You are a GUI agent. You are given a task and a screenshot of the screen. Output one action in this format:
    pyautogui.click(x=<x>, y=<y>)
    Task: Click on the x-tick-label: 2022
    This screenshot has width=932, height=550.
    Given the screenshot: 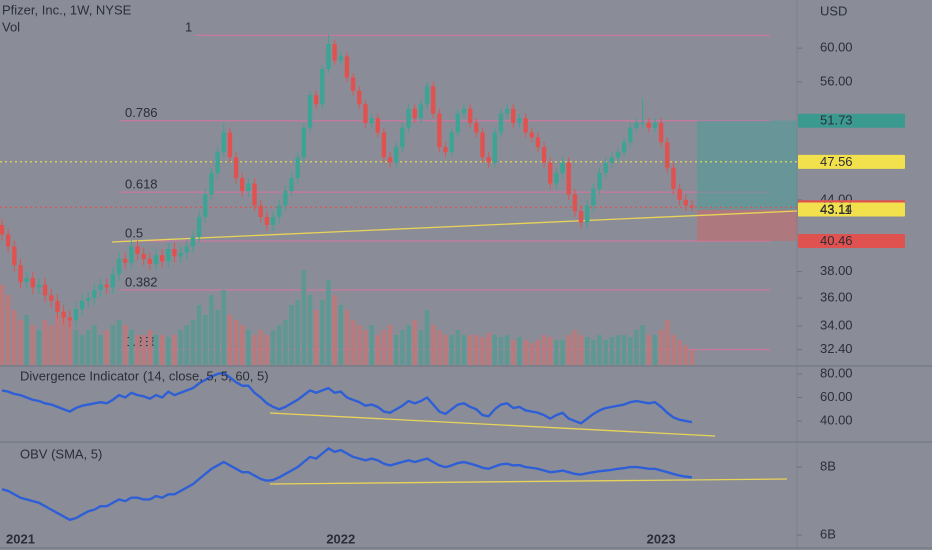 What is the action you would take?
    pyautogui.click(x=340, y=538)
    